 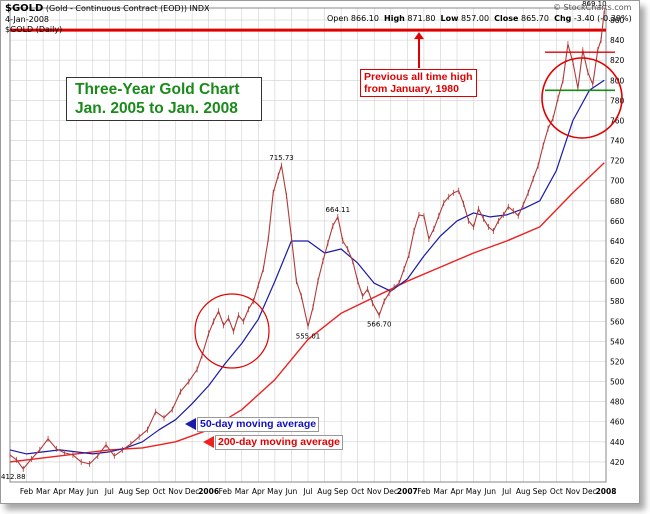 What do you see at coordinates (281, 158) in the screenshot?
I see `point-label: 715.73` at bounding box center [281, 158].